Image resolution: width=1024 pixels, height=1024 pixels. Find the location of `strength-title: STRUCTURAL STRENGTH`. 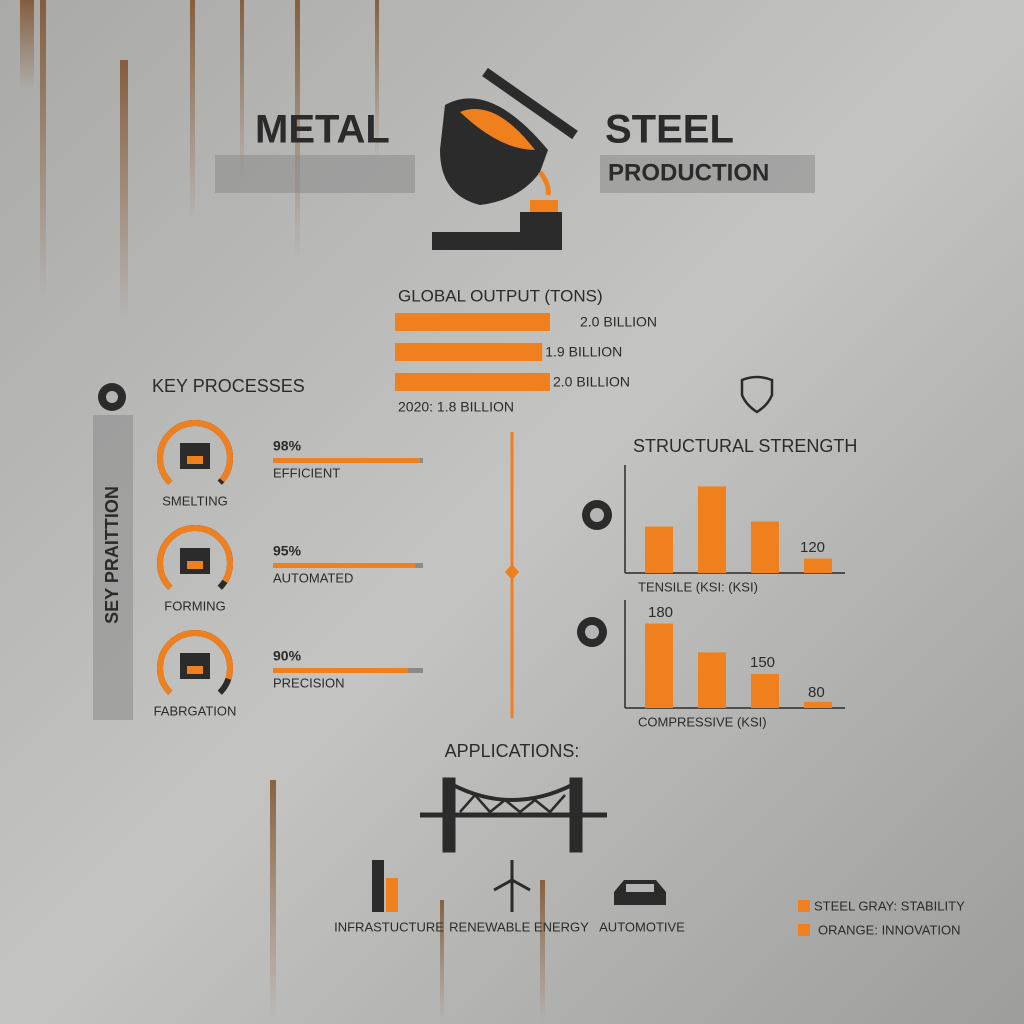

strength-title: STRUCTURAL STRENGTH is located at coordinates (745, 446).